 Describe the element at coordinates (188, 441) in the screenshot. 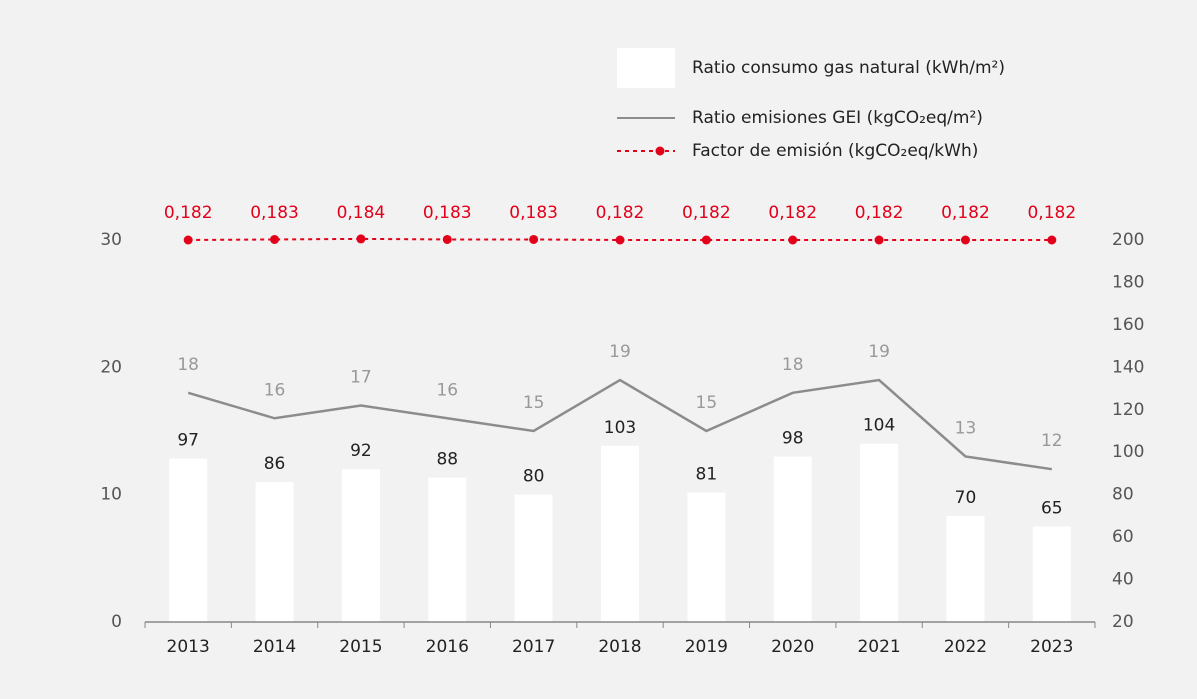

I see `bar-value-label: 97` at that location.